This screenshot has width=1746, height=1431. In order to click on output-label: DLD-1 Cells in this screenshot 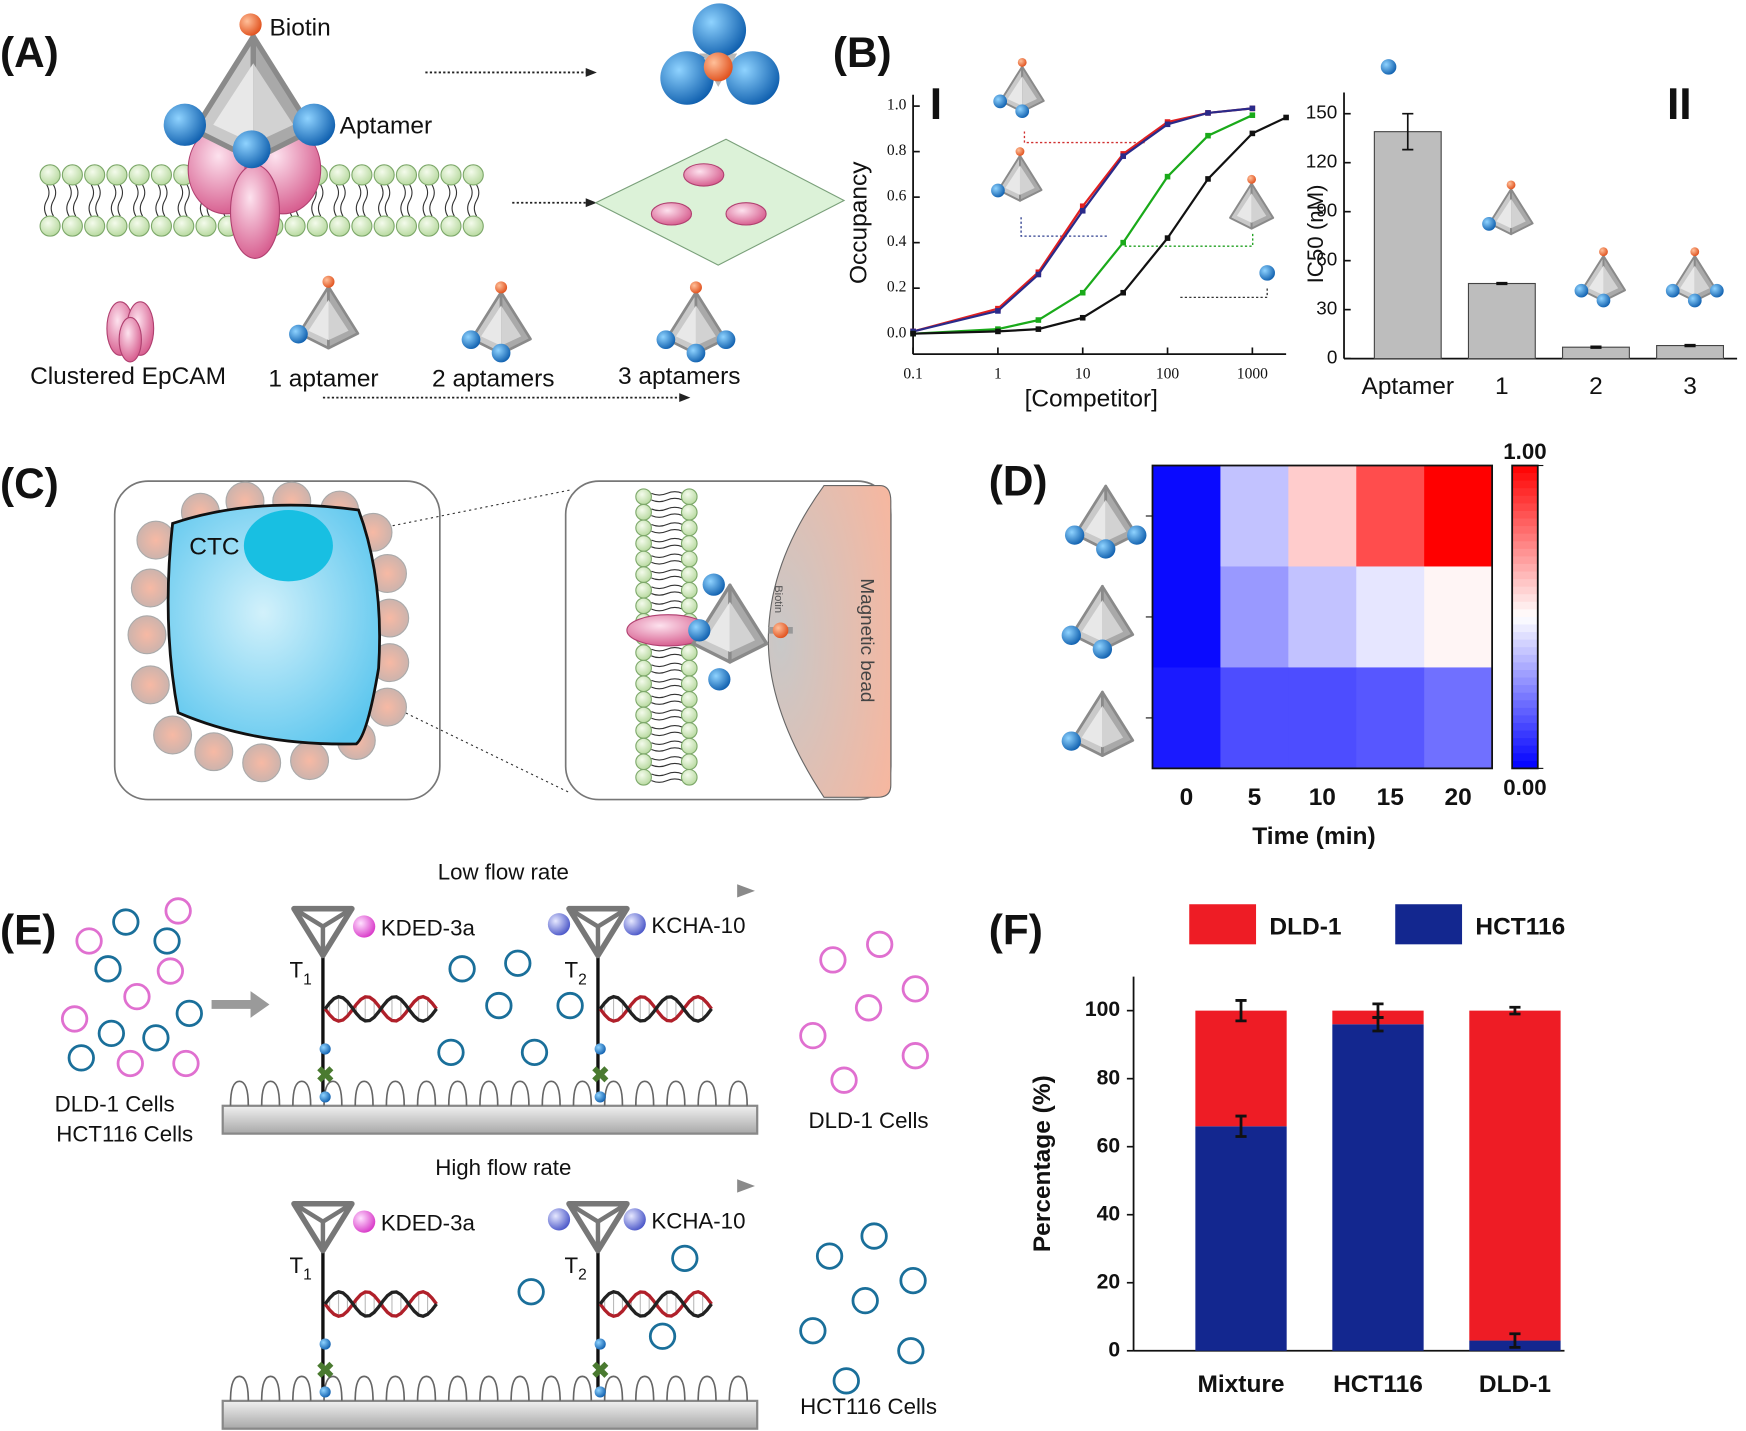, I will do `click(869, 1120)`.